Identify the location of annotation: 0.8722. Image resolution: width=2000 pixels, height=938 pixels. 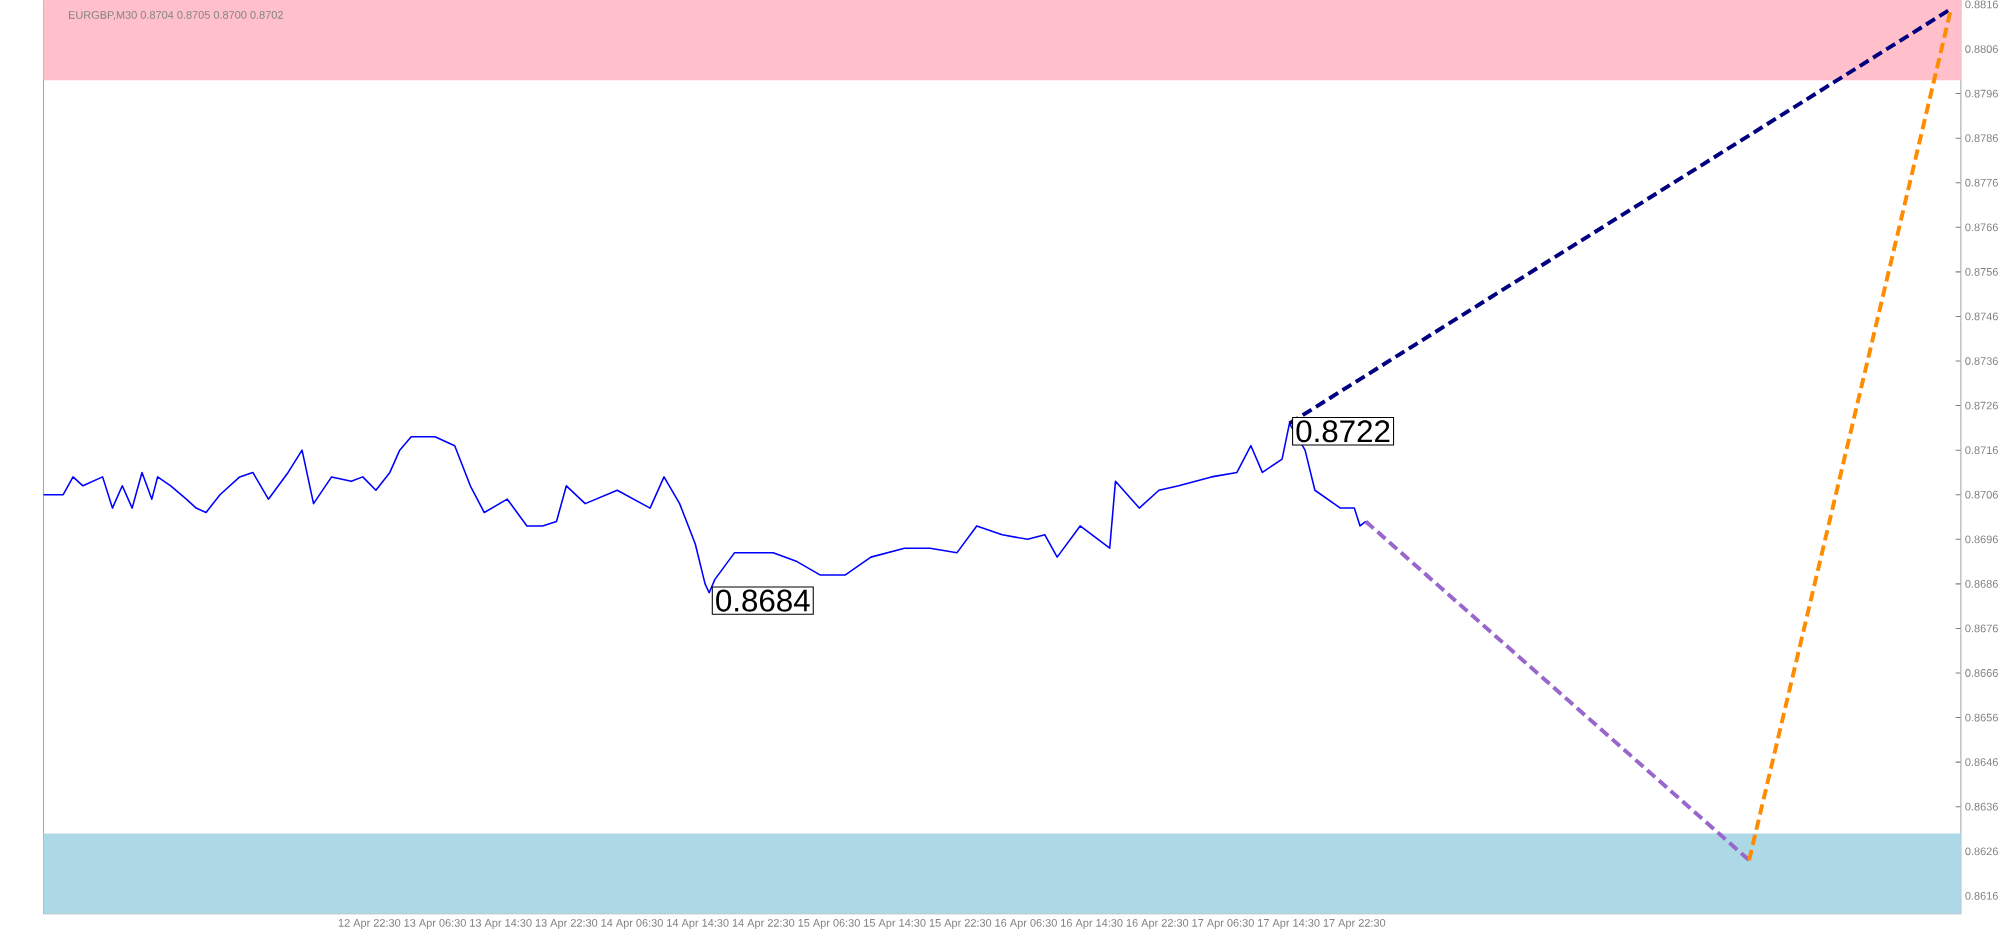
(1343, 431).